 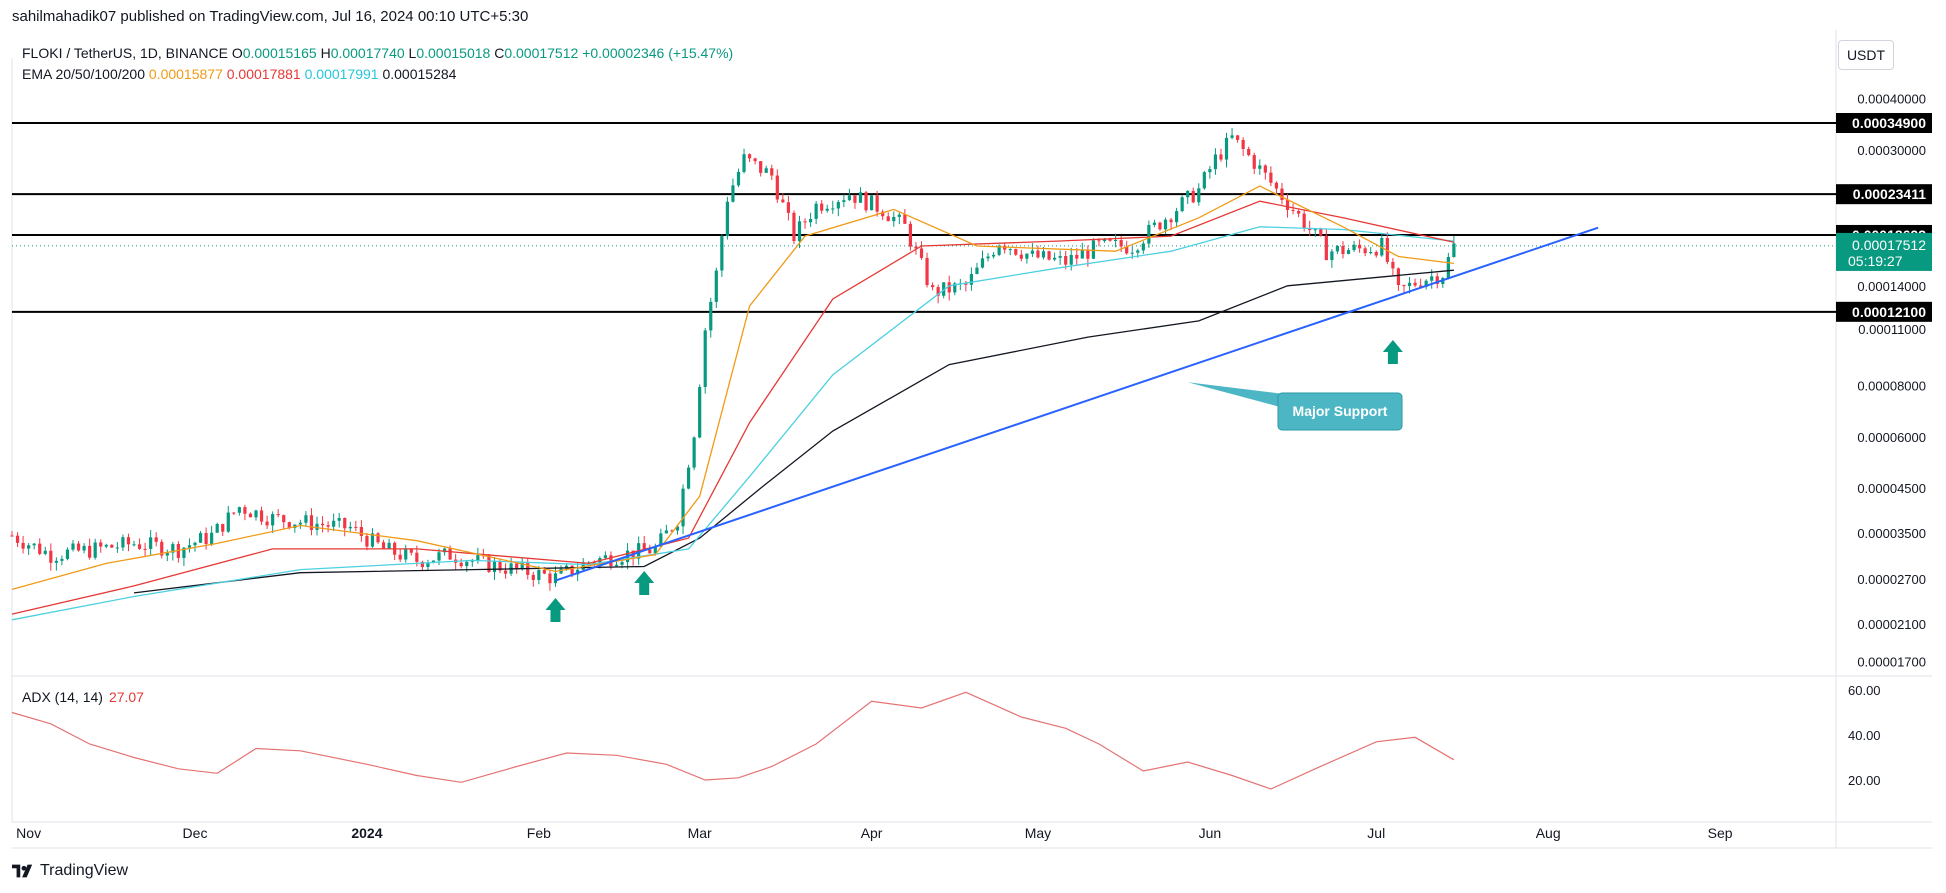 I want to click on close-label: C, so click(x=499, y=53).